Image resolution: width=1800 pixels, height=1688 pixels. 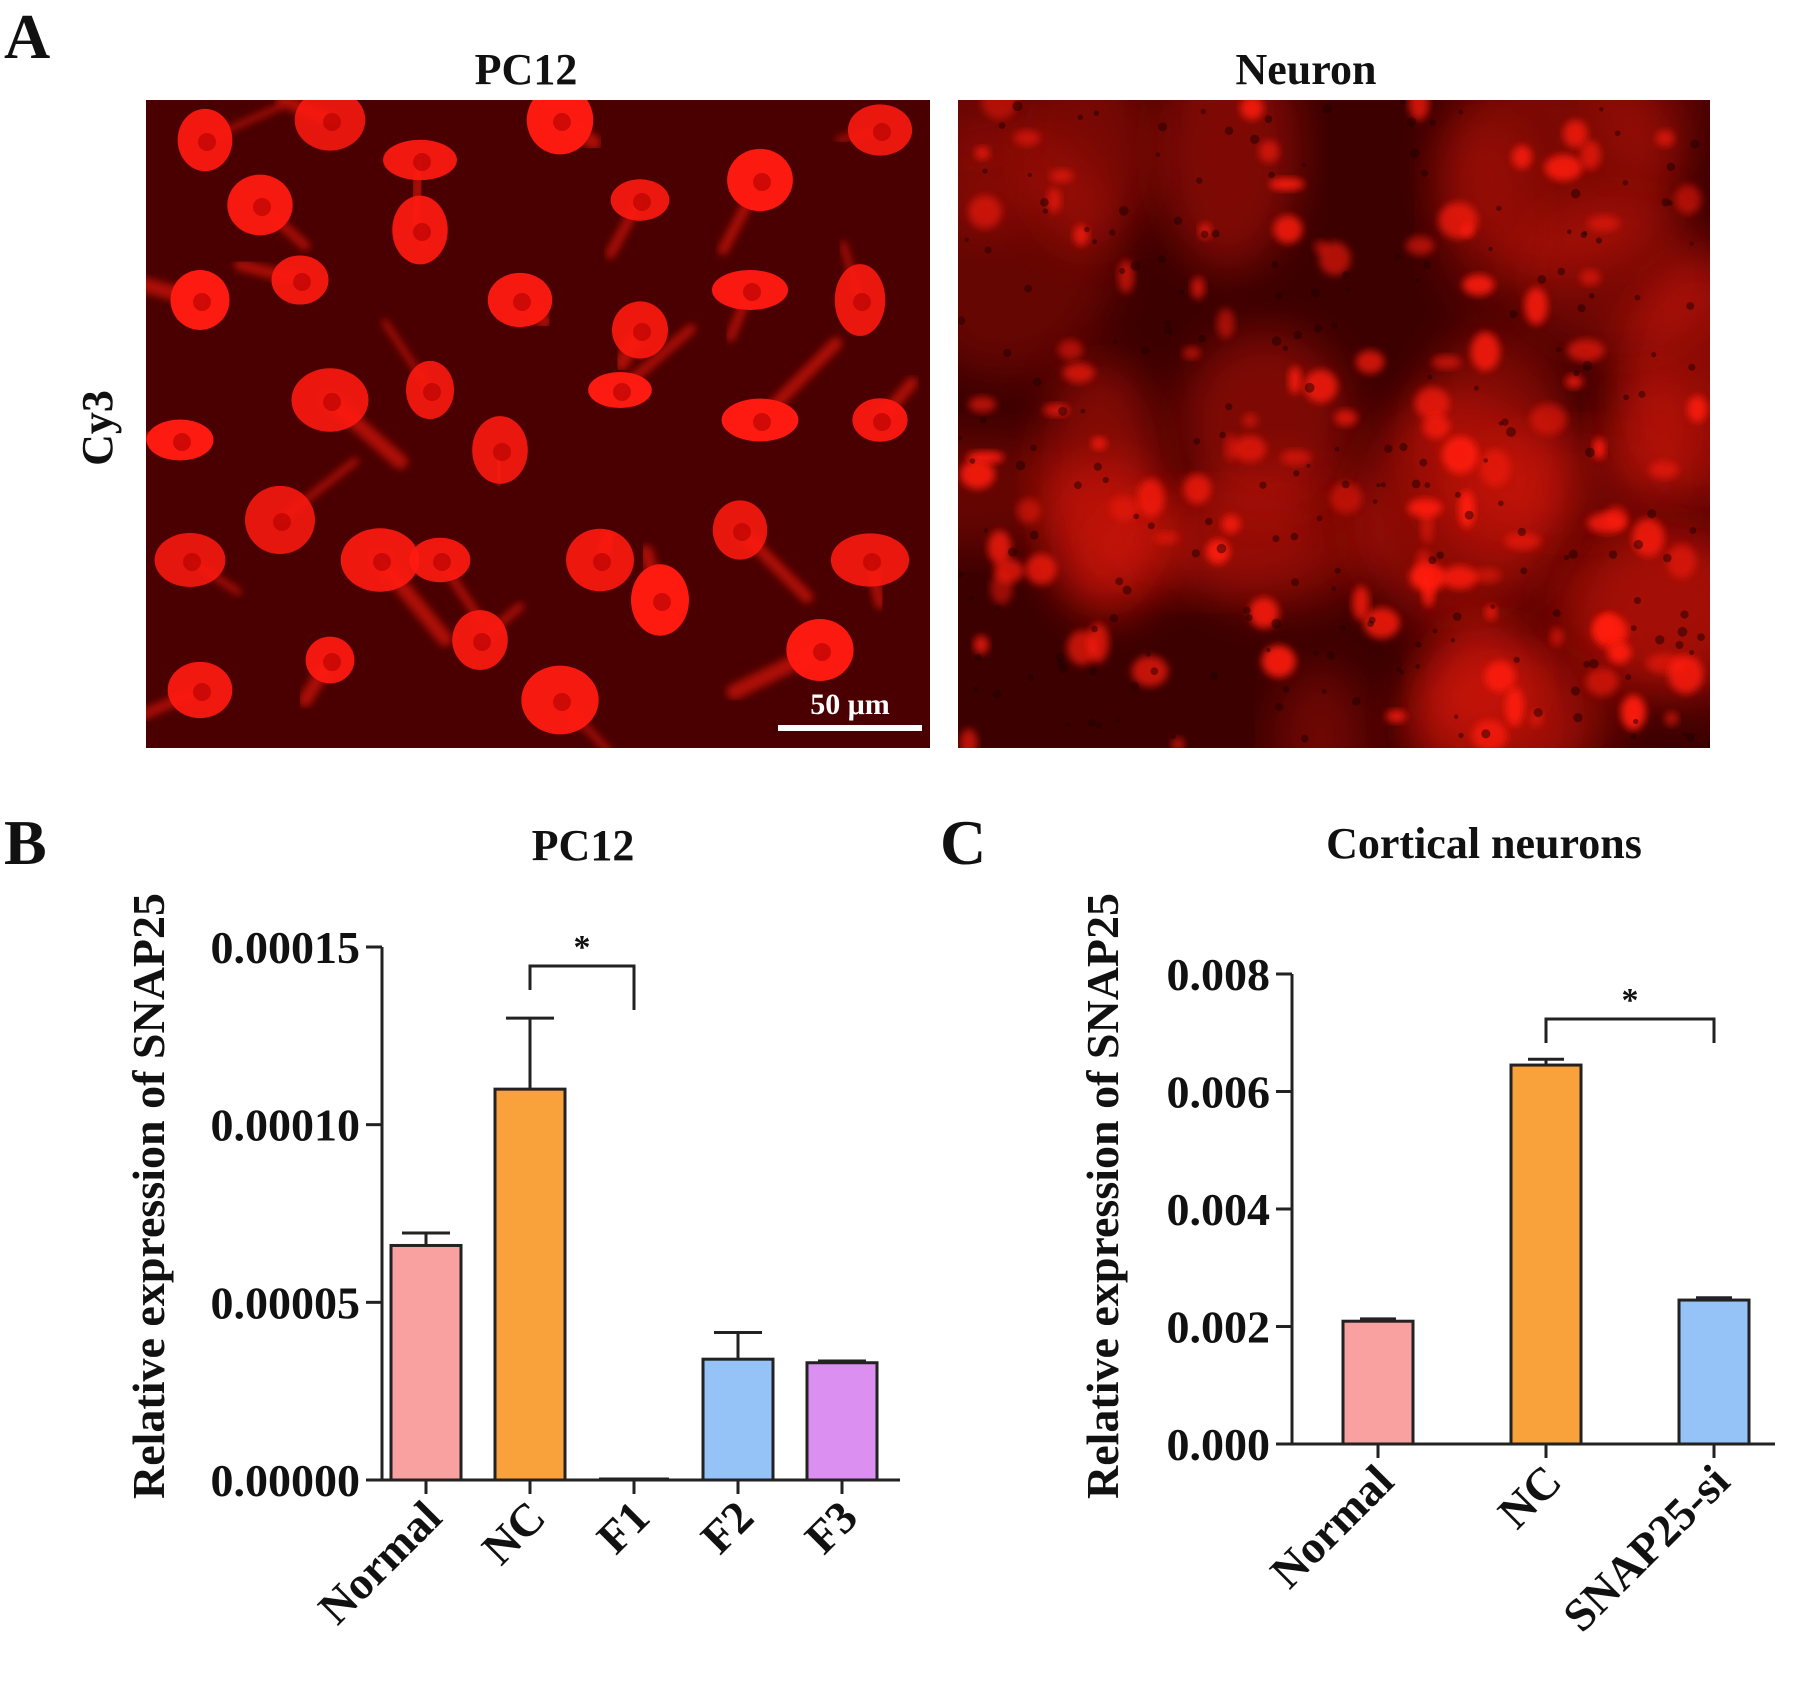 I want to click on significance-bracket, so click(x=1630, y=1030).